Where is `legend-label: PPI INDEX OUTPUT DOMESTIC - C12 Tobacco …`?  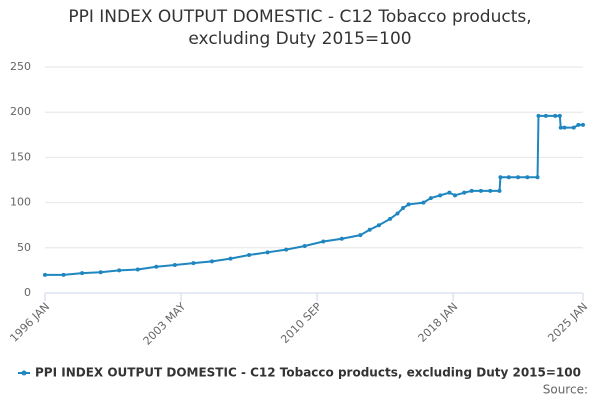
legend-label: PPI INDEX OUTPUT DOMESTIC - C12 Tobacco … is located at coordinates (308, 373).